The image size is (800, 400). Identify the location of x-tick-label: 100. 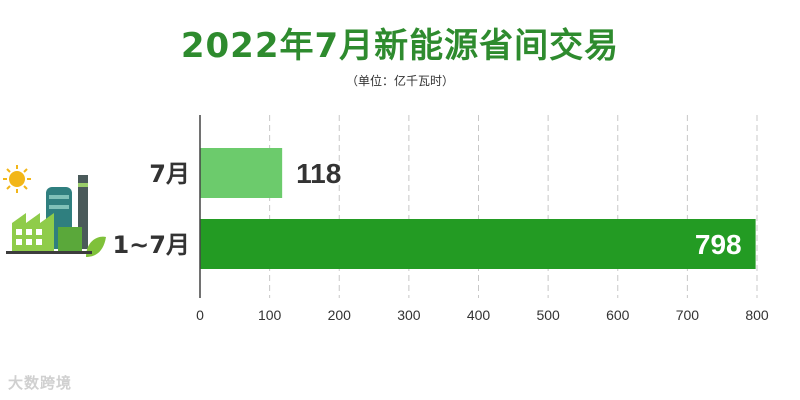
(270, 315).